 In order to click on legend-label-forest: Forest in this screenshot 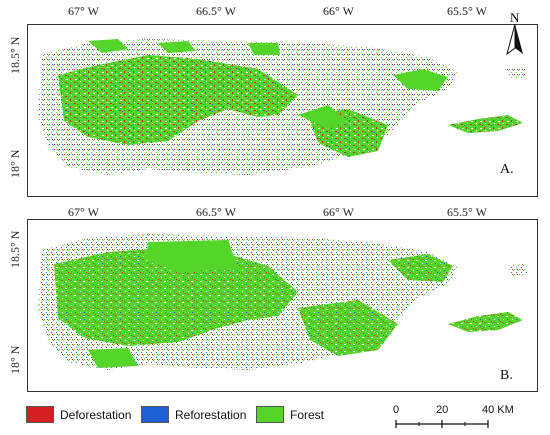, I will do `click(307, 414)`.